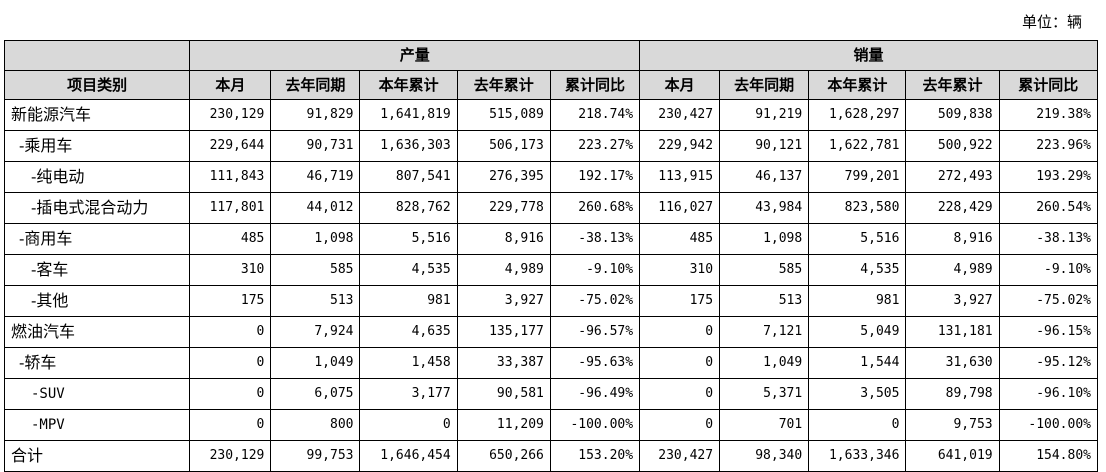  Describe the element at coordinates (857, 301) in the screenshot. I see `sales-ytd-cell: 981` at that location.